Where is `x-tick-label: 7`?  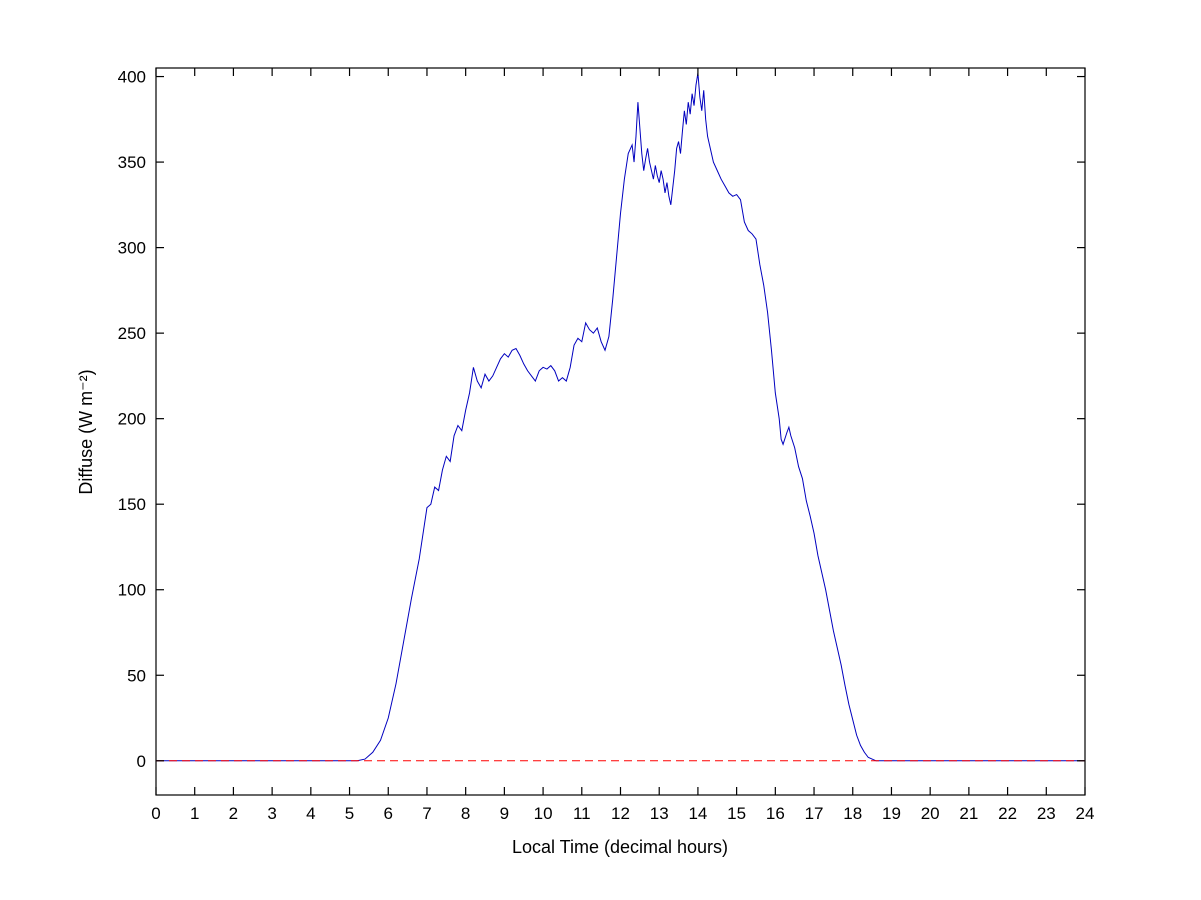
x-tick-label: 7 is located at coordinates (426, 813).